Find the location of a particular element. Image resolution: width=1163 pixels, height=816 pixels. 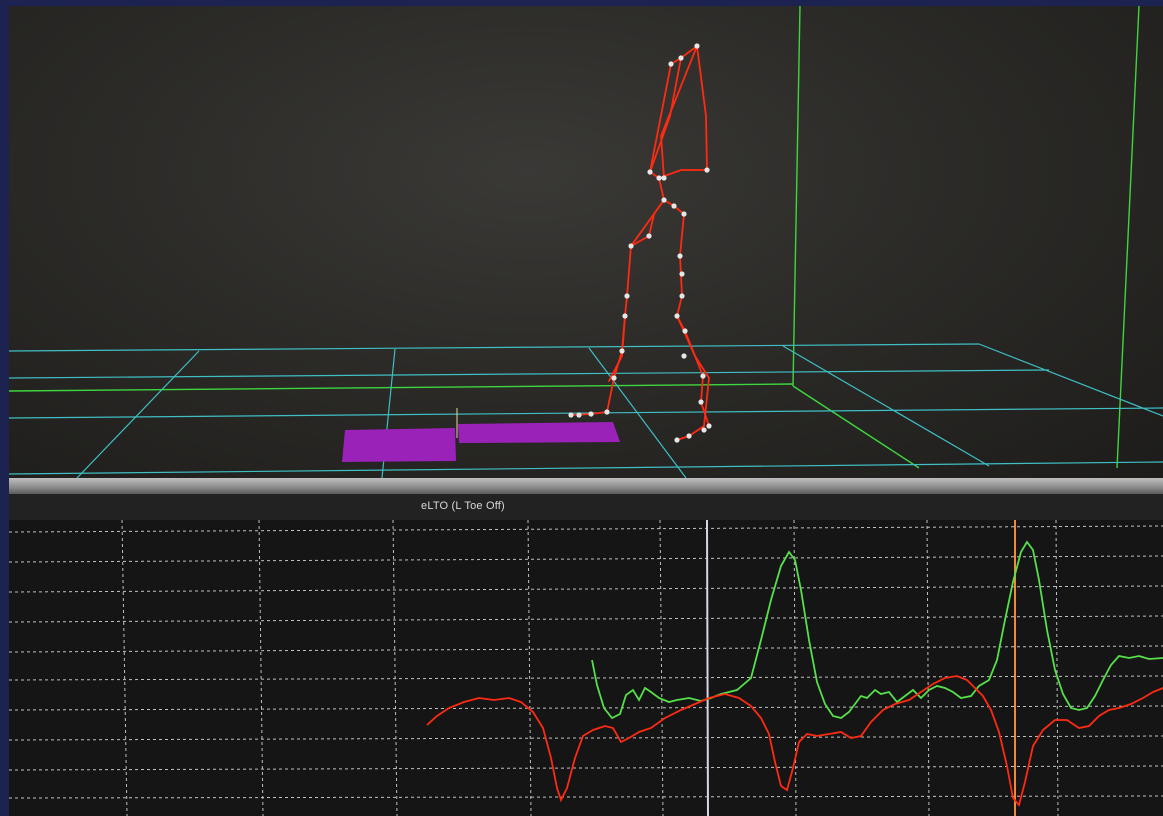

panel-splitter is located at coordinates (586, 486).